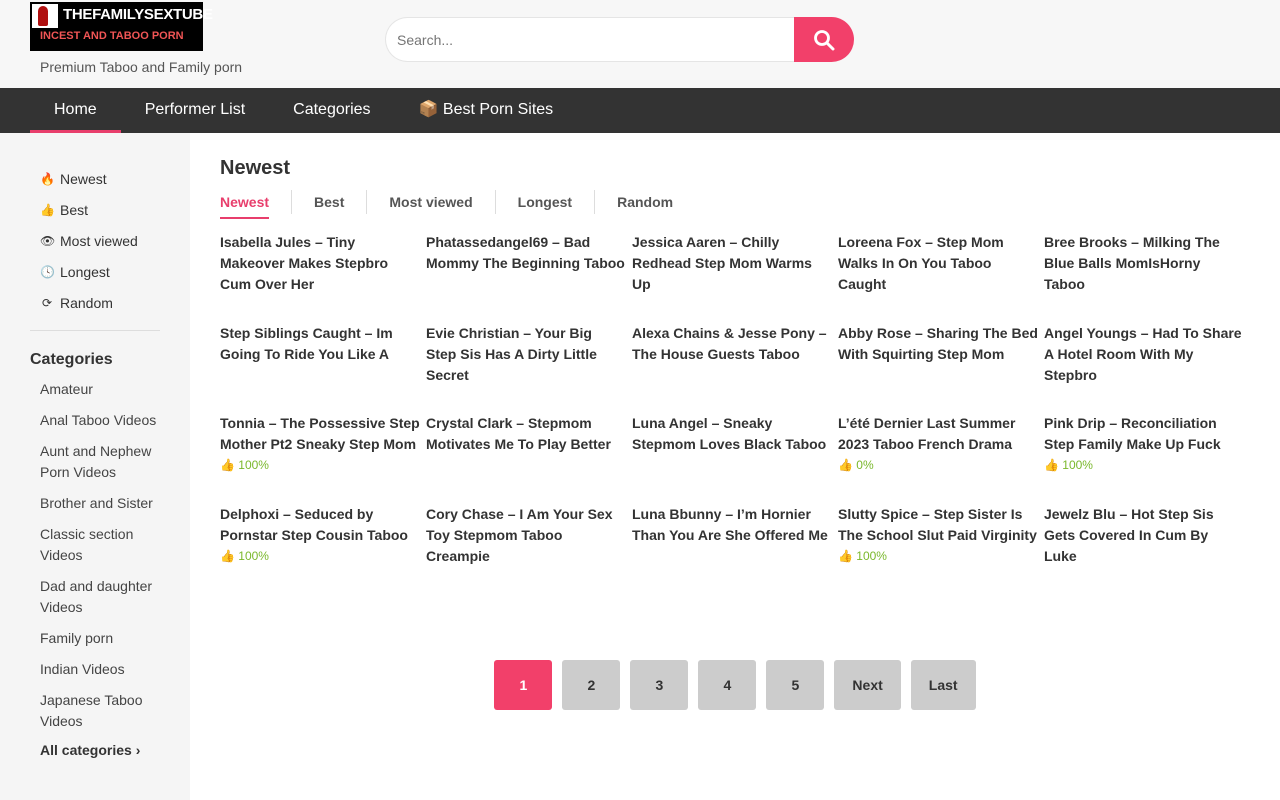 This screenshot has height=800, width=1280. I want to click on logo-line2: INCEST AND TABOO PORN, so click(112, 36).